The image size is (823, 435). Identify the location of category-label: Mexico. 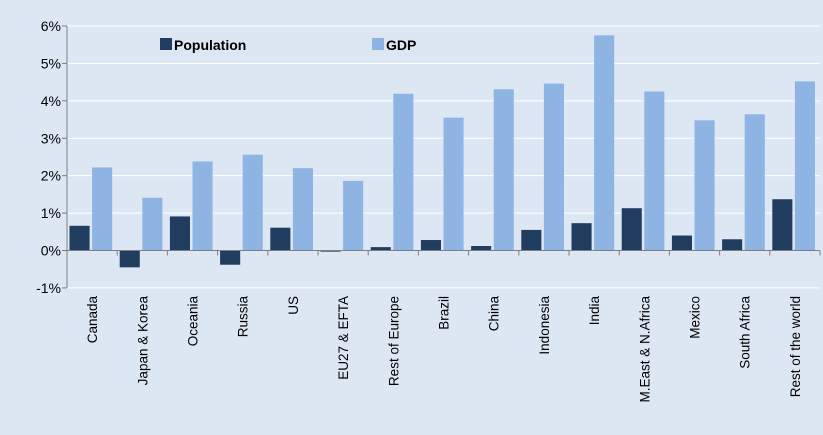
(695, 317).